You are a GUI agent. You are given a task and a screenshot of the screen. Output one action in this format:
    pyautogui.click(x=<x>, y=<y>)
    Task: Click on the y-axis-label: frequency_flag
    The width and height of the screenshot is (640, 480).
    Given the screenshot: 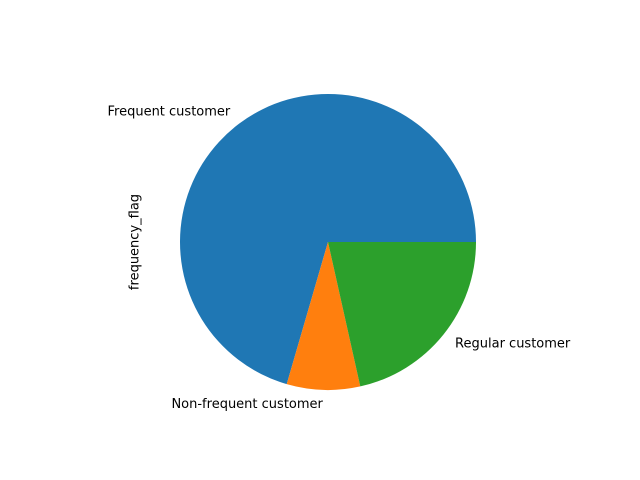 What is the action you would take?
    pyautogui.click(x=135, y=242)
    